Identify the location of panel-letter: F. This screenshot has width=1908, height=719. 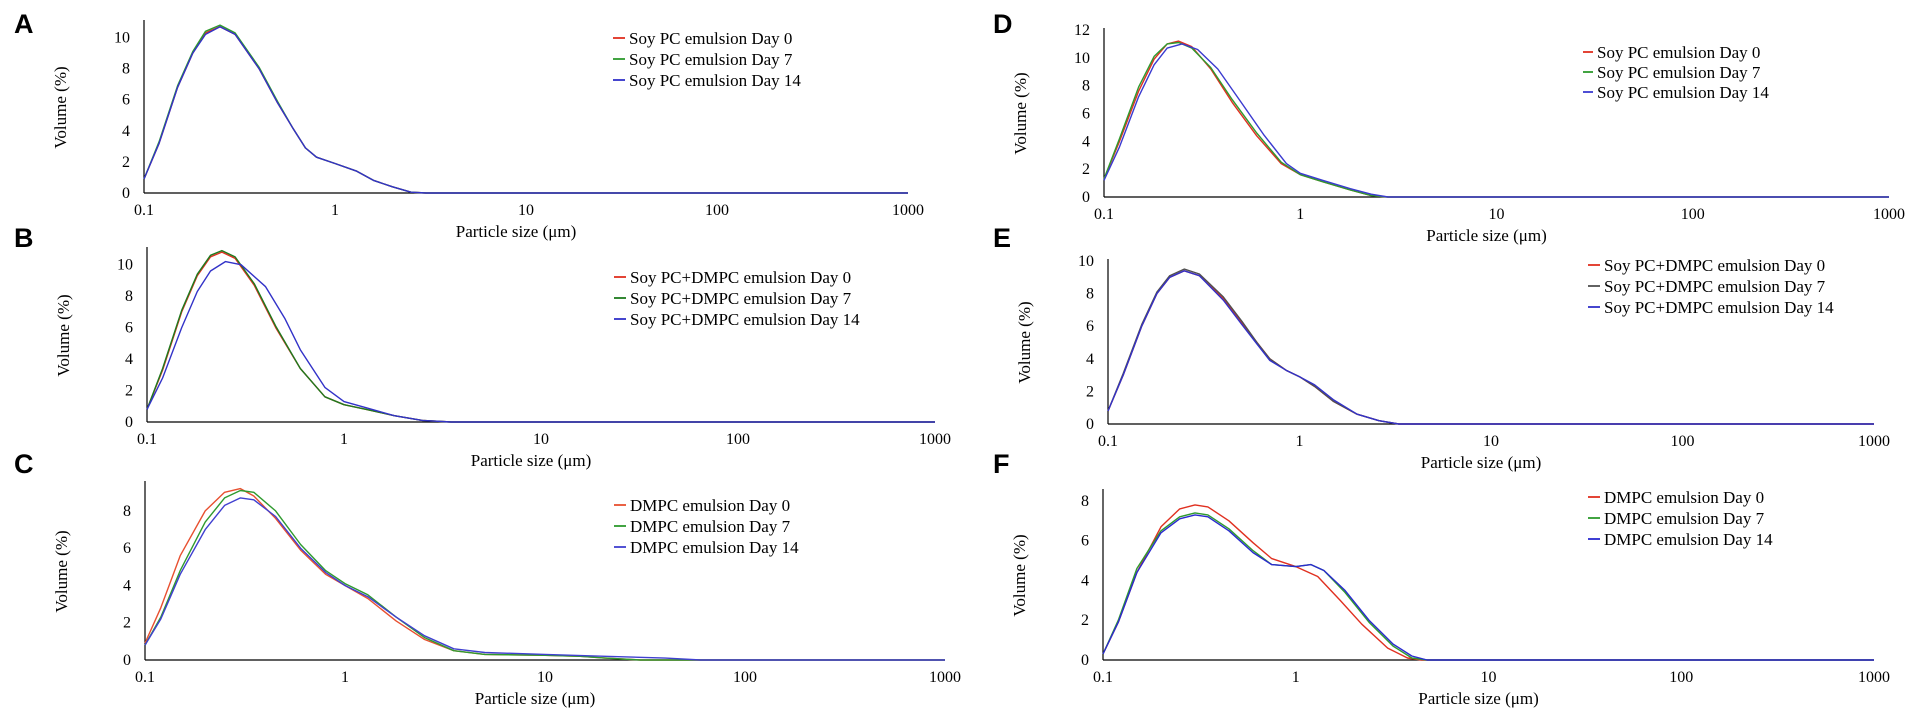
(1001, 464).